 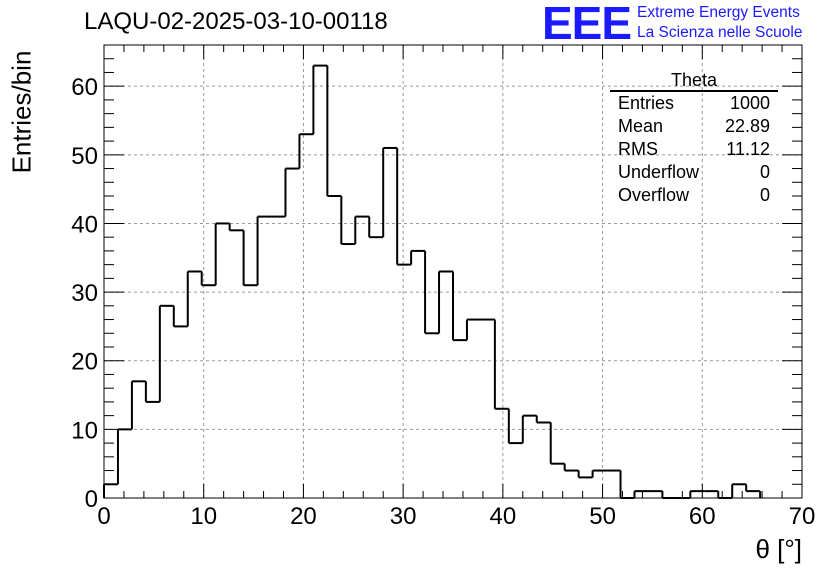 What do you see at coordinates (802, 516) in the screenshot?
I see `x-tick-label: 70` at bounding box center [802, 516].